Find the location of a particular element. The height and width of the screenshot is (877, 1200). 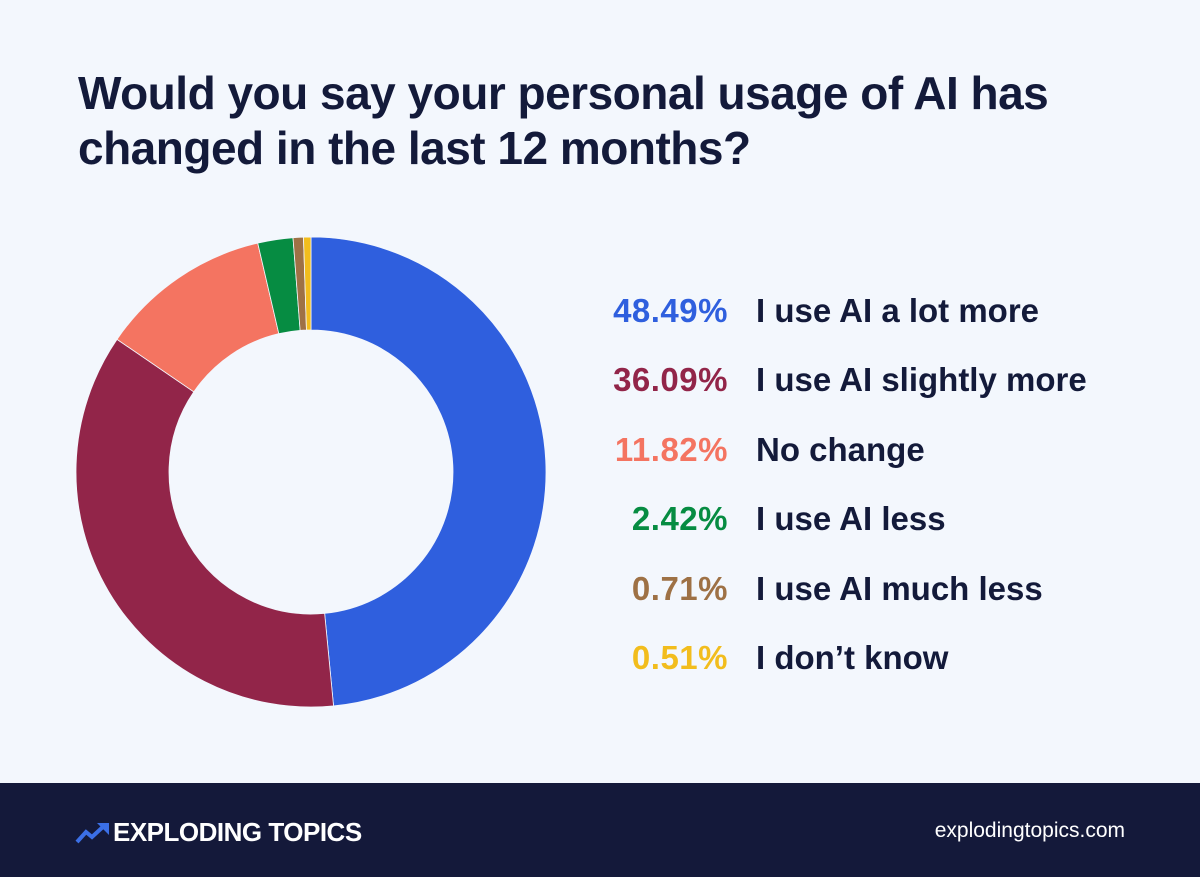

website-link: explodingtopics.com is located at coordinates (1029, 830).